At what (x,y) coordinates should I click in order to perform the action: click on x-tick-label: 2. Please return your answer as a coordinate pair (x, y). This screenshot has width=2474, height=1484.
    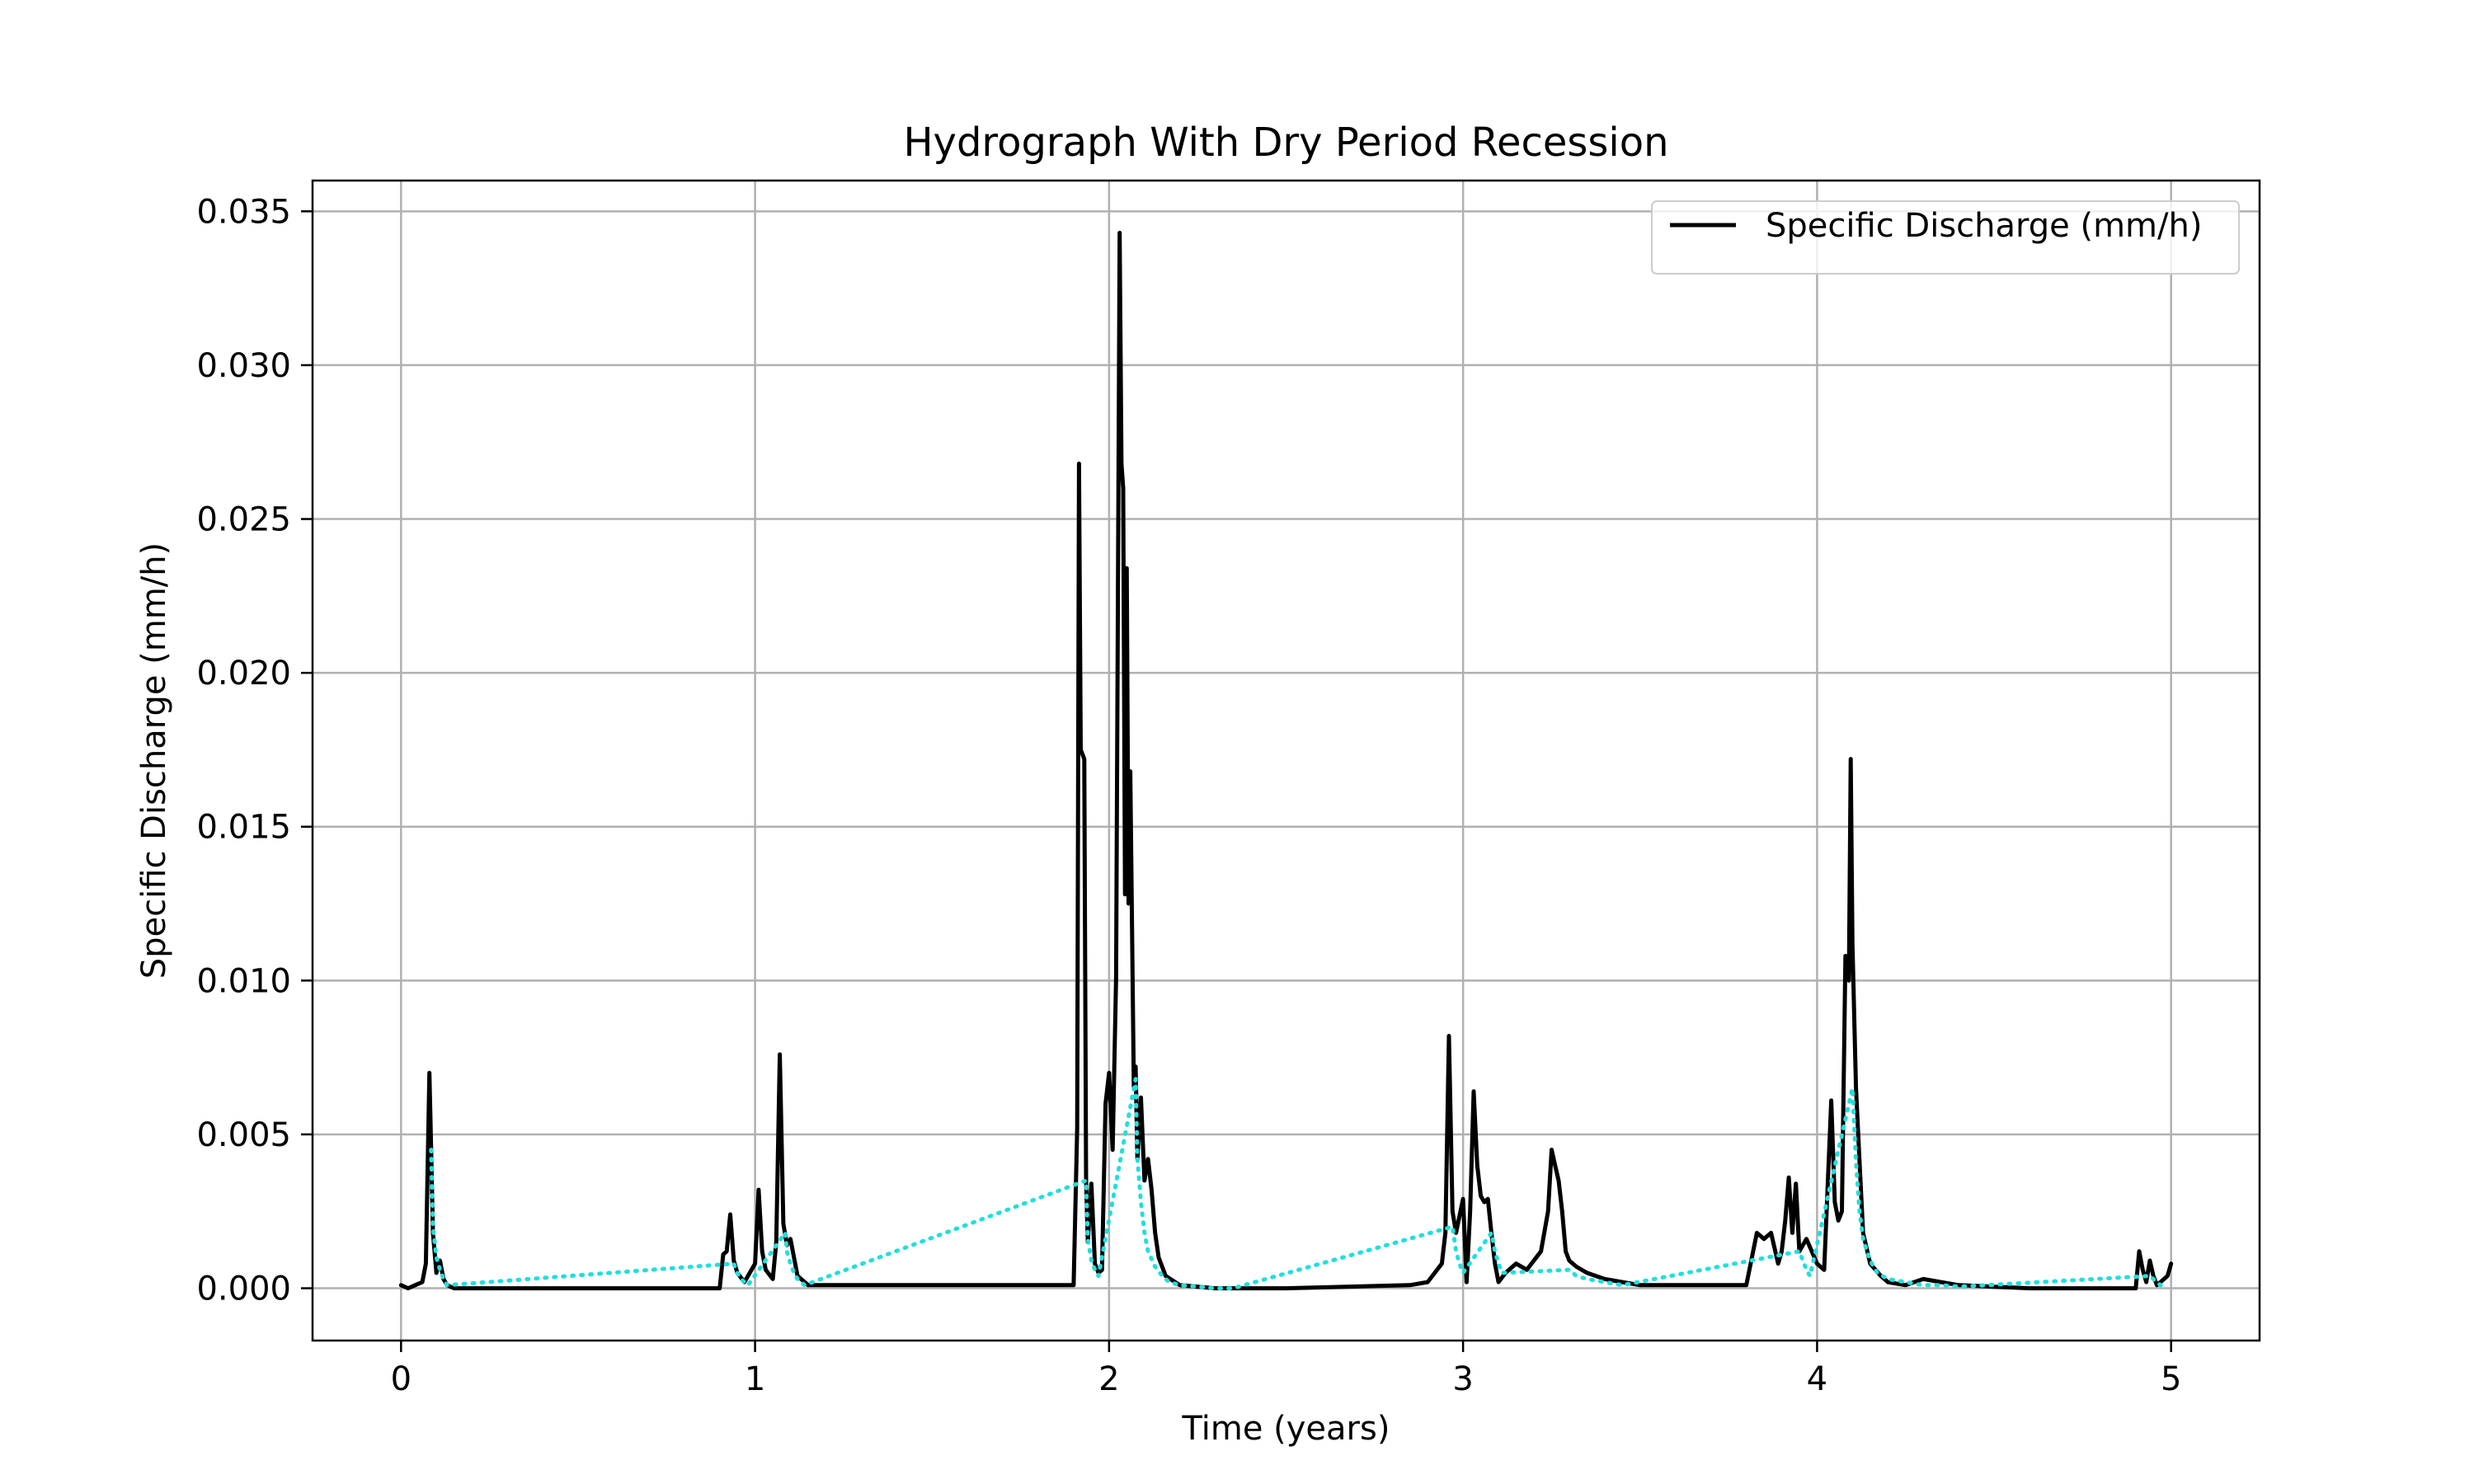
    Looking at the image, I should click on (1108, 1379).